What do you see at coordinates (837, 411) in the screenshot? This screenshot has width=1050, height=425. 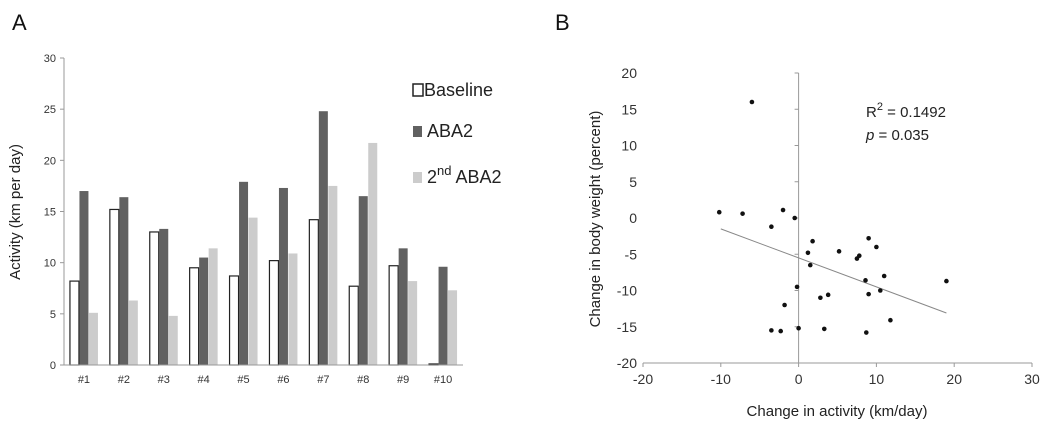 I see `scatter-chart-x-axis-label: Change in activity (km/day)` at bounding box center [837, 411].